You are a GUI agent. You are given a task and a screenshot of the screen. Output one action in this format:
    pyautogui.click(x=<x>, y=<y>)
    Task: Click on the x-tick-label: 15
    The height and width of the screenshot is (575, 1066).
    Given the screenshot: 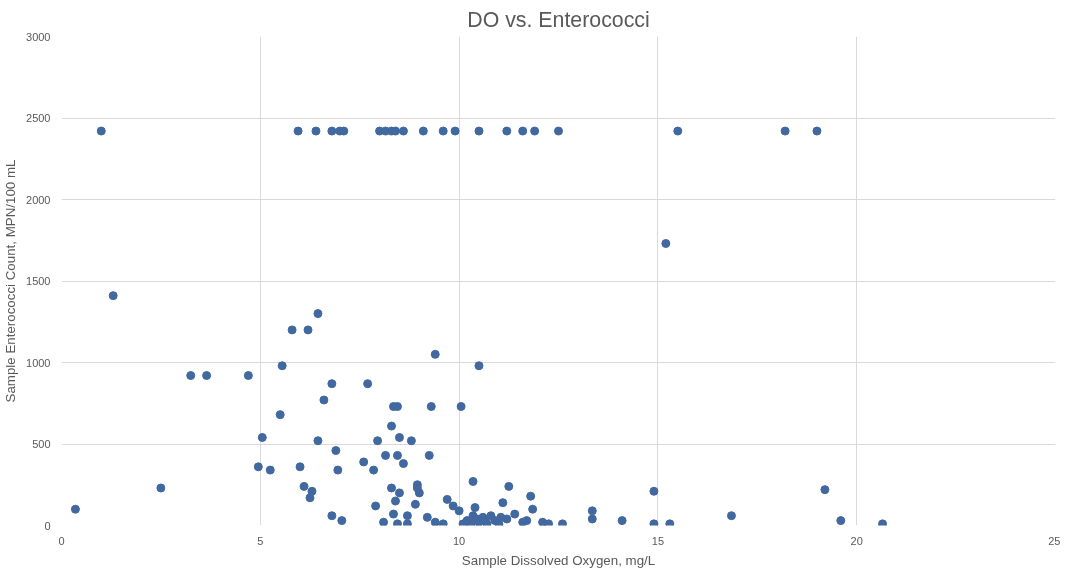 What is the action you would take?
    pyautogui.click(x=658, y=540)
    